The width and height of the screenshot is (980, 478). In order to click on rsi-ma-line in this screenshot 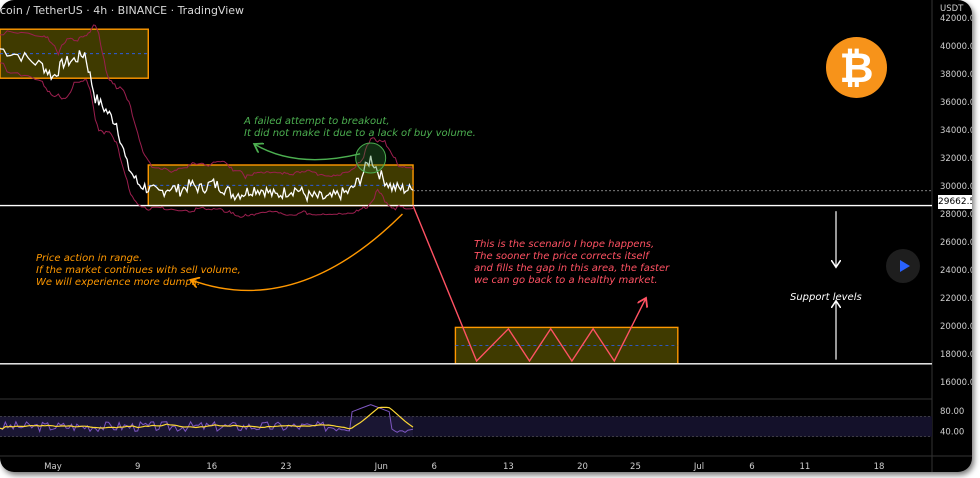, I will do `click(207, 418)`.